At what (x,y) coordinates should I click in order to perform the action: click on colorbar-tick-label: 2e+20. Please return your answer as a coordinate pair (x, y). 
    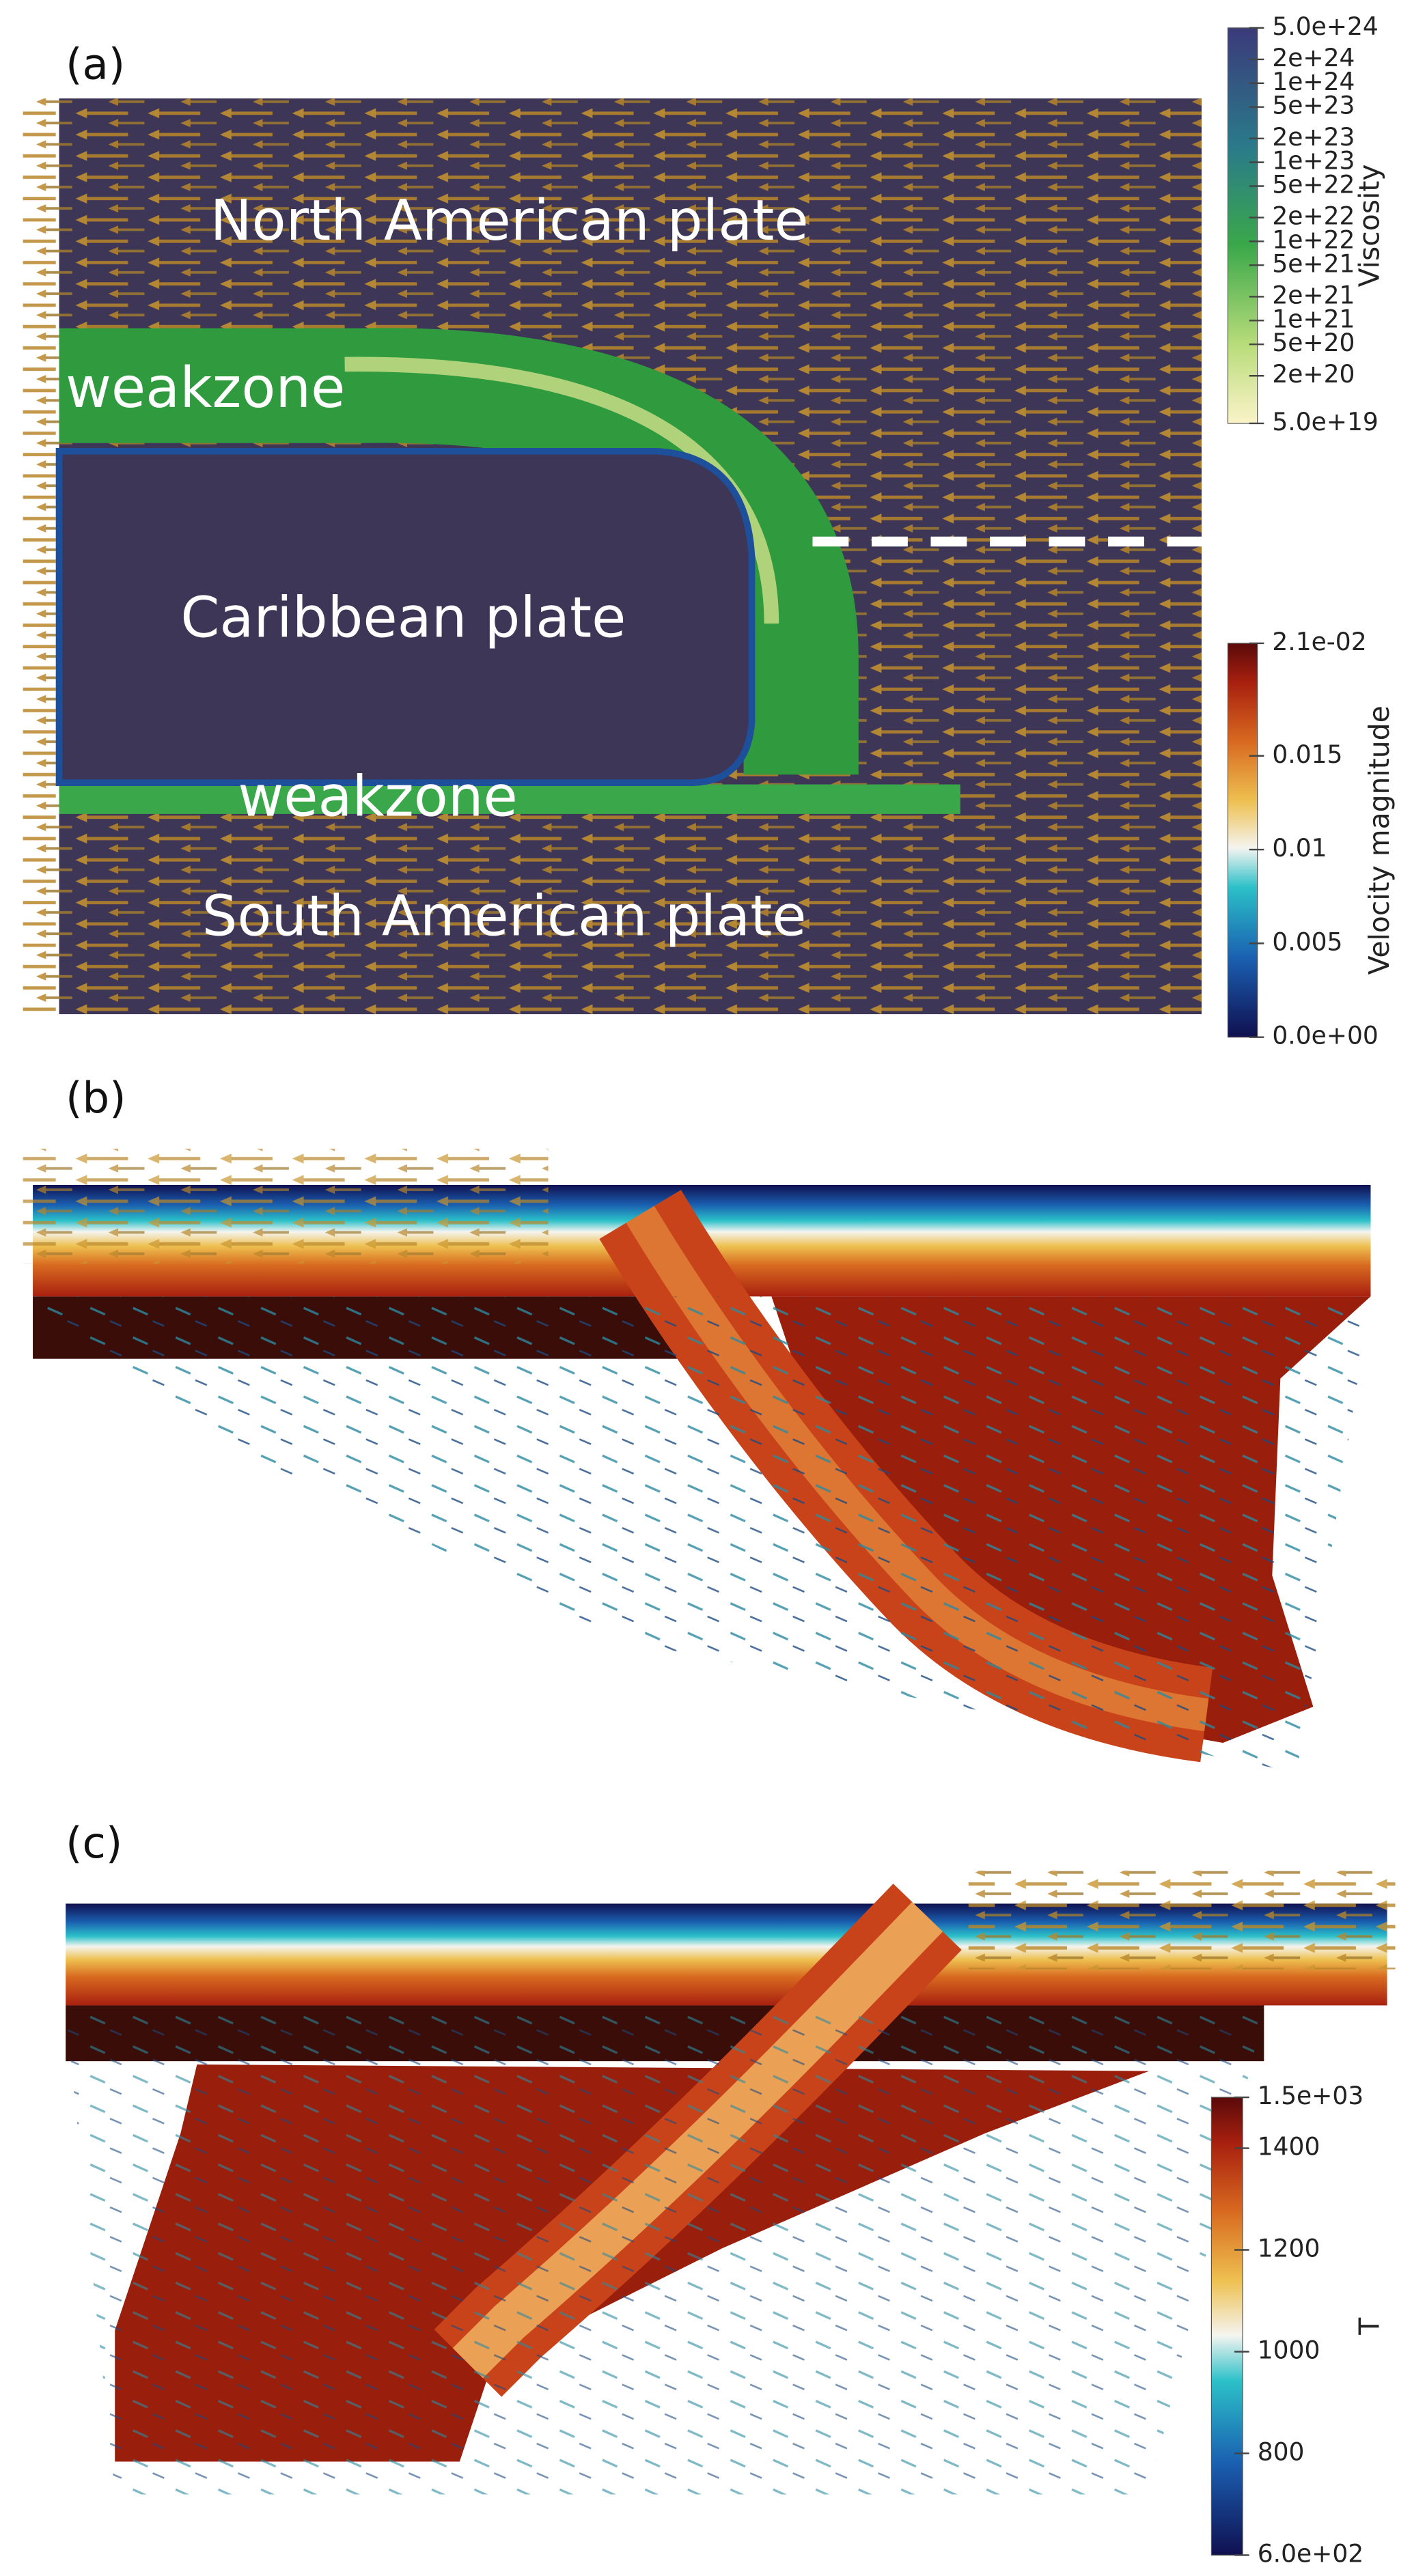
    Looking at the image, I should click on (1313, 375).